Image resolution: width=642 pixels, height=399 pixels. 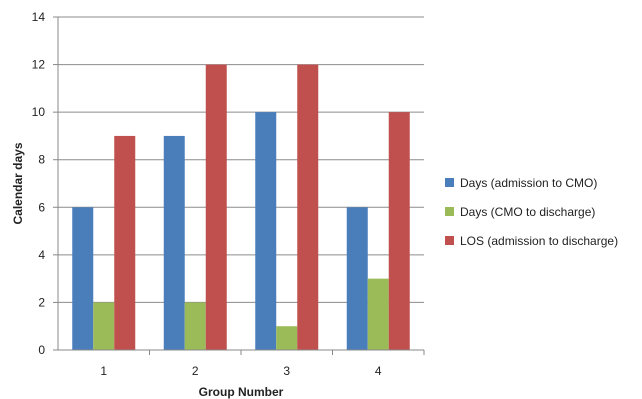 What do you see at coordinates (195, 371) in the screenshot?
I see `x-tick-label: 2` at bounding box center [195, 371].